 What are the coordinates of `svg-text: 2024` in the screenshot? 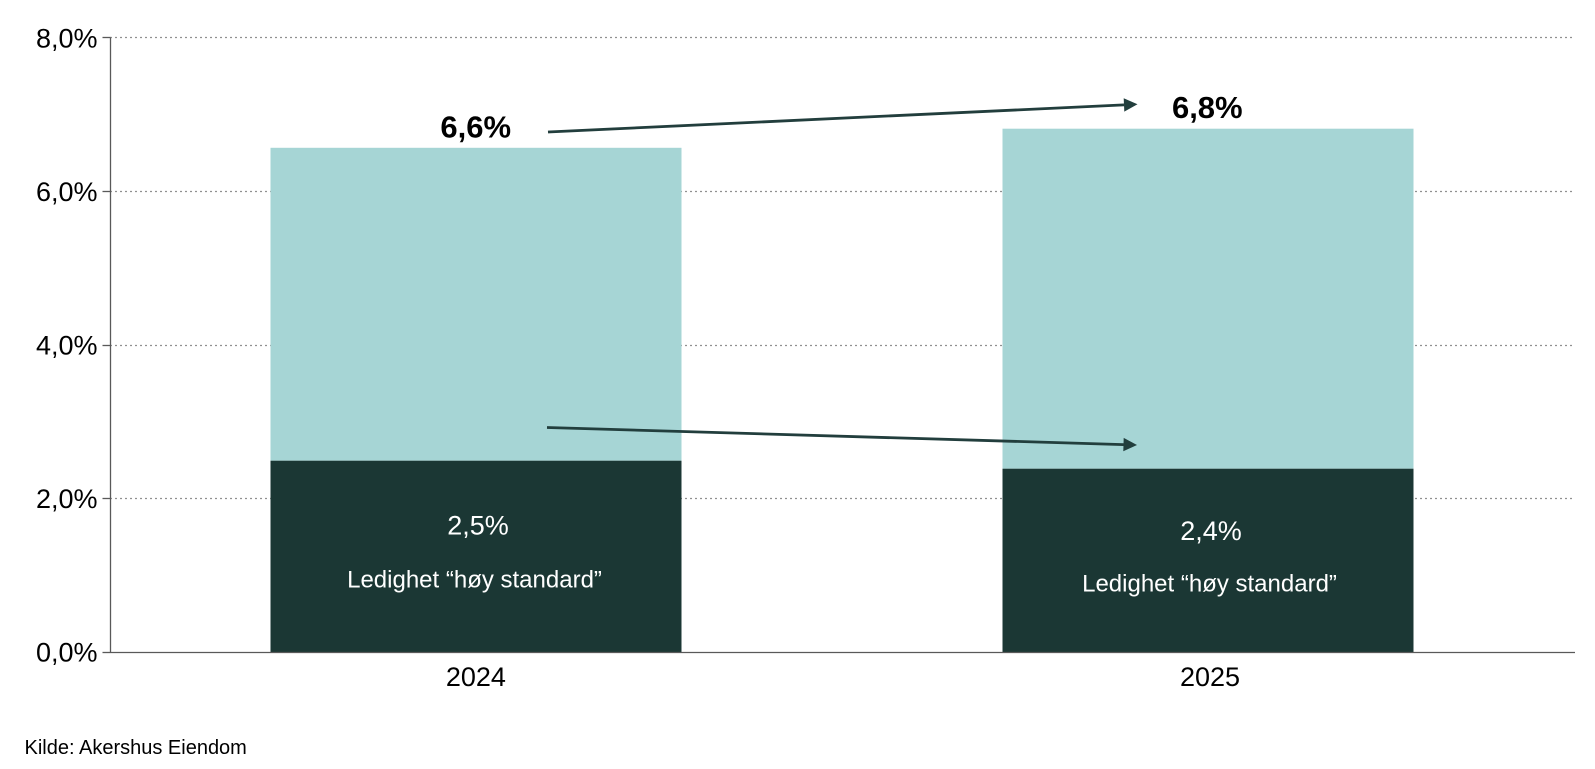 It's located at (476, 677).